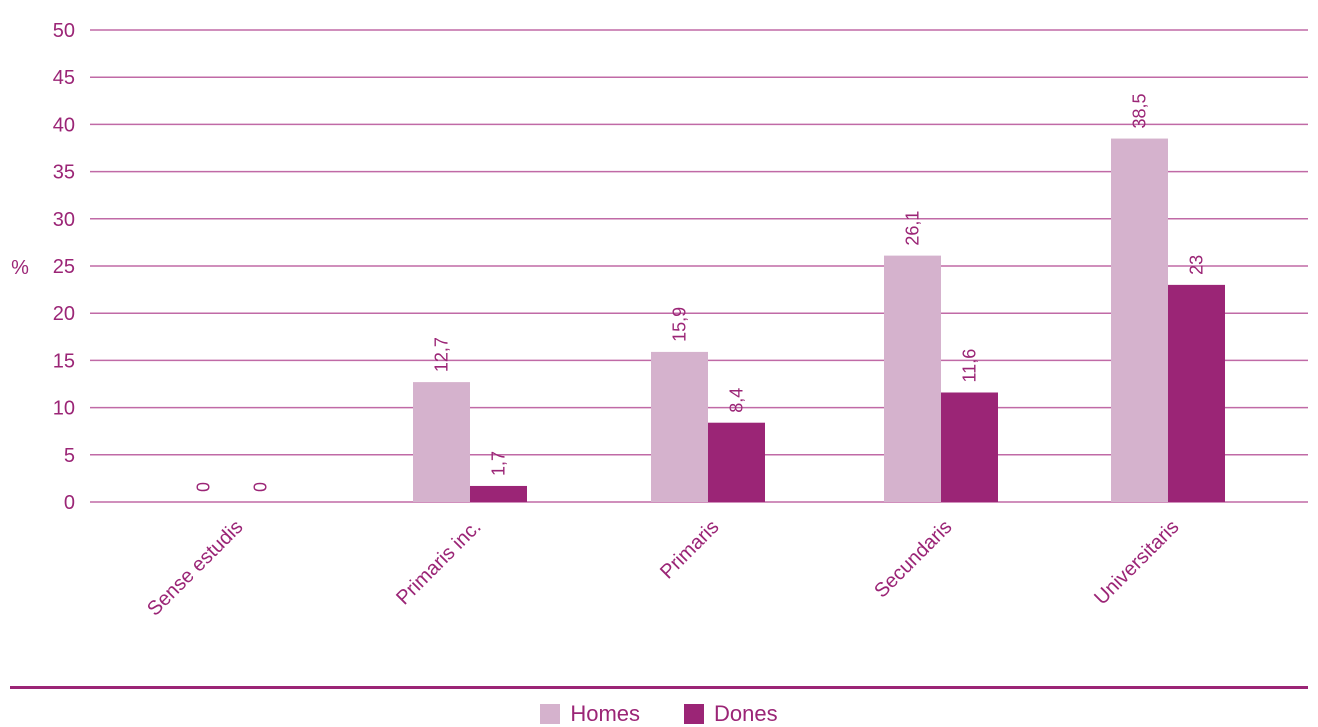 The image size is (1318, 727). What do you see at coordinates (746, 713) in the screenshot?
I see `legend-label-dones: Dones` at bounding box center [746, 713].